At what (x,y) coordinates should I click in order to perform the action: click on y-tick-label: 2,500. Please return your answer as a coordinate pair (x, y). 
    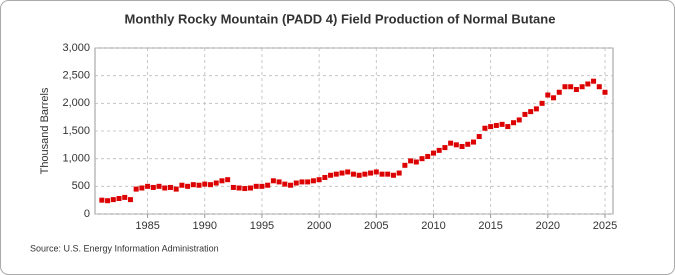
    Looking at the image, I should click on (76, 76).